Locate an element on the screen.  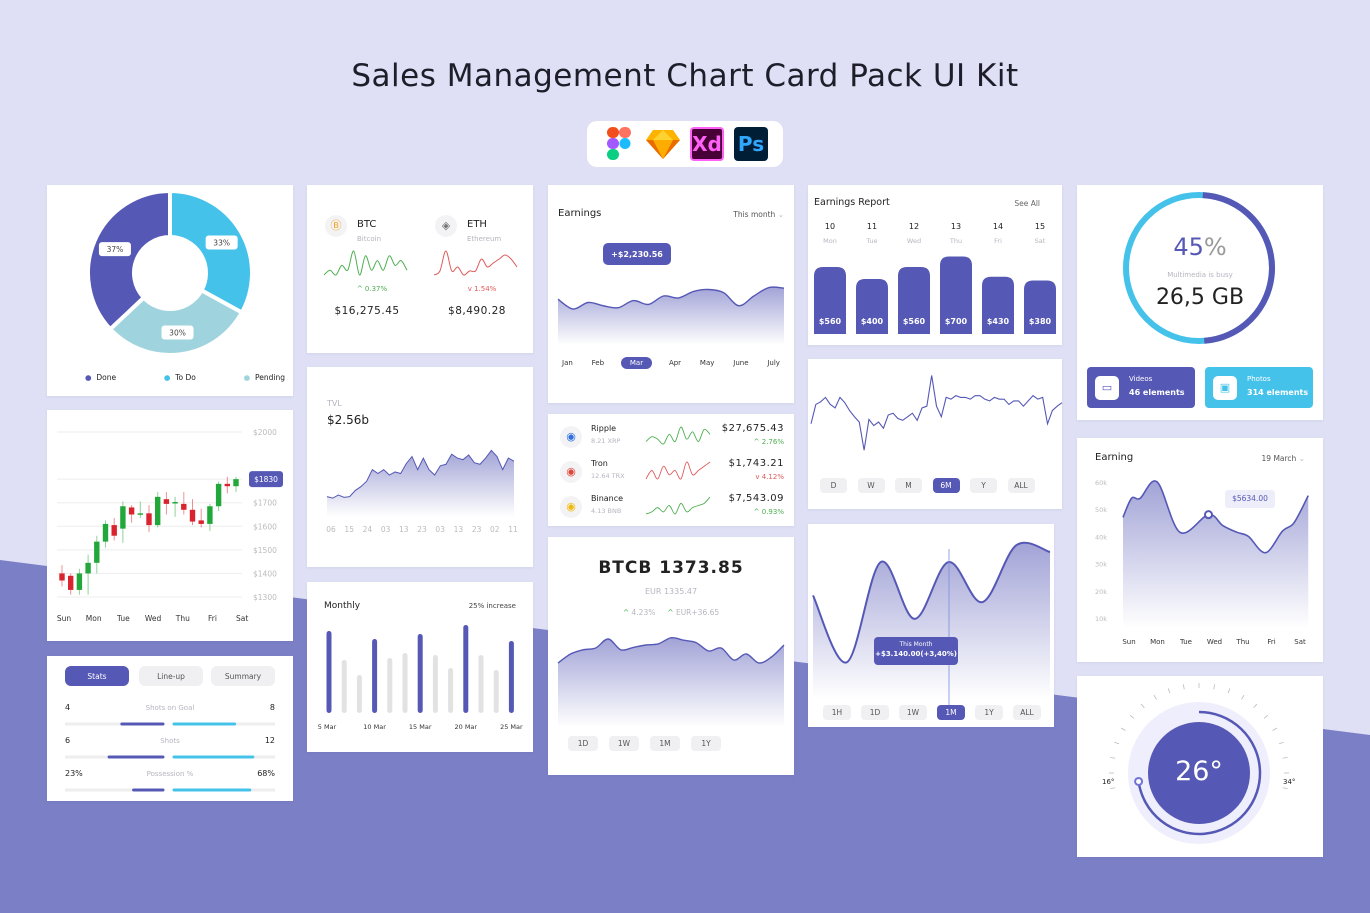
monthly-note: 25% increase is located at coordinates (492, 606).